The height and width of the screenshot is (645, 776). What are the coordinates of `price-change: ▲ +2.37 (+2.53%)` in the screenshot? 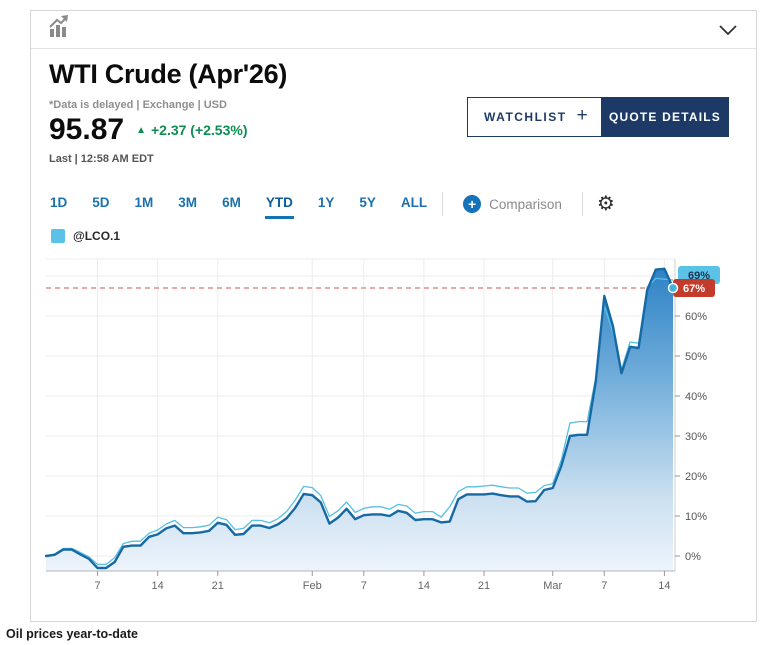 It's located at (191, 130).